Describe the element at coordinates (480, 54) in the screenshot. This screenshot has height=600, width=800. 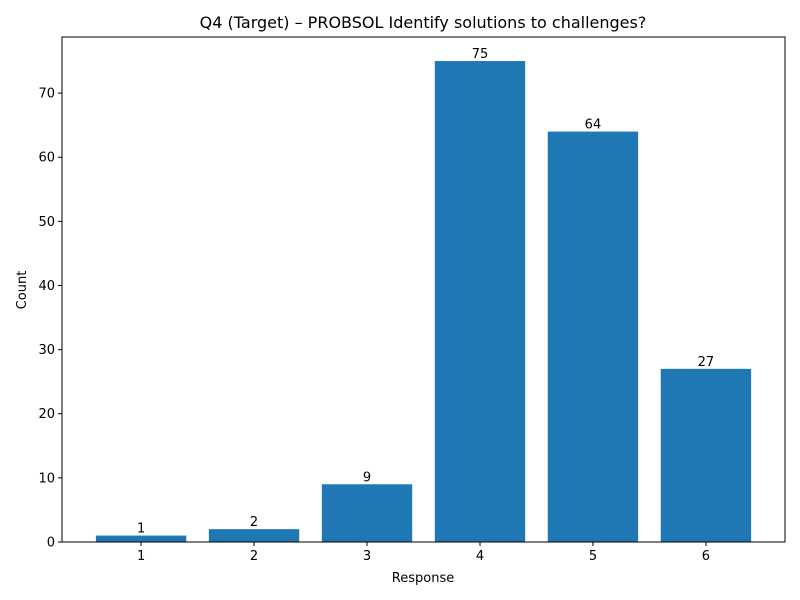
I see `data-label-4: 75` at that location.